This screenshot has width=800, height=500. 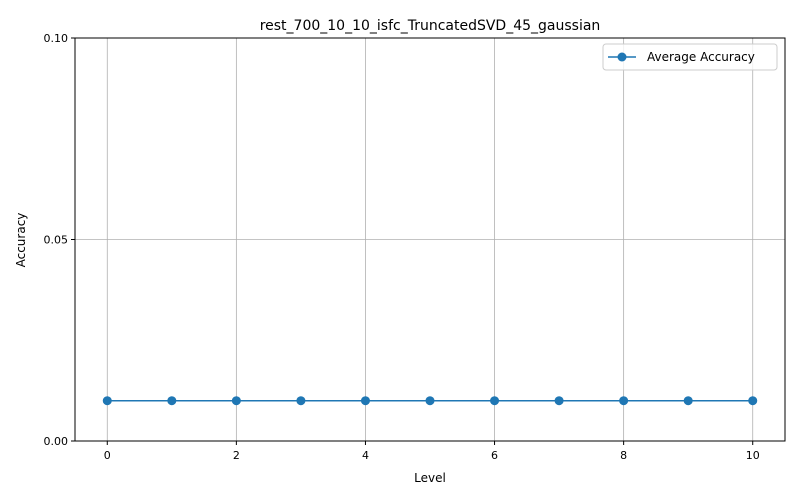 I want to click on x-axis-ticks: 0 2 4 6 8 10, so click(x=432, y=451).